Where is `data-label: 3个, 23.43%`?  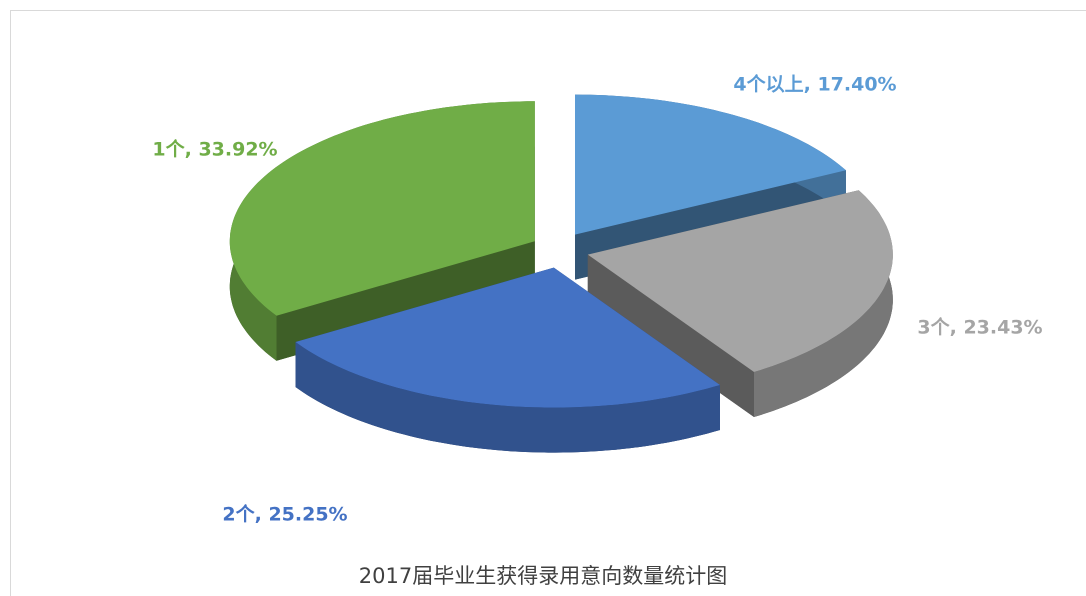
data-label: 3个, 23.43% is located at coordinates (979, 328).